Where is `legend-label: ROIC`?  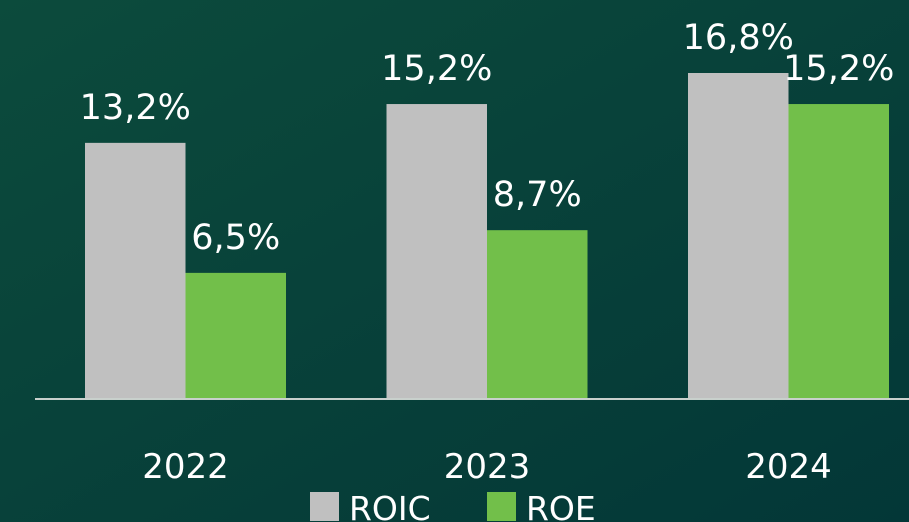
legend-label: ROIC is located at coordinates (390, 505).